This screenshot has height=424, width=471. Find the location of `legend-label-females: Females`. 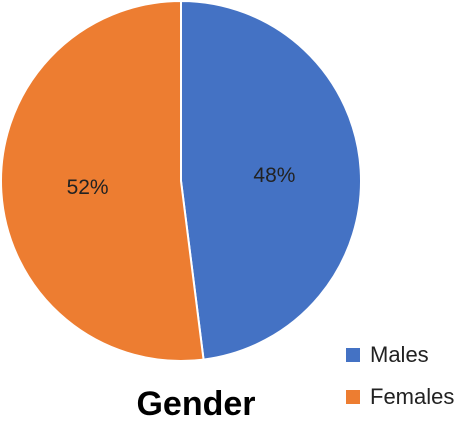

legend-label-females: Females is located at coordinates (412, 396).